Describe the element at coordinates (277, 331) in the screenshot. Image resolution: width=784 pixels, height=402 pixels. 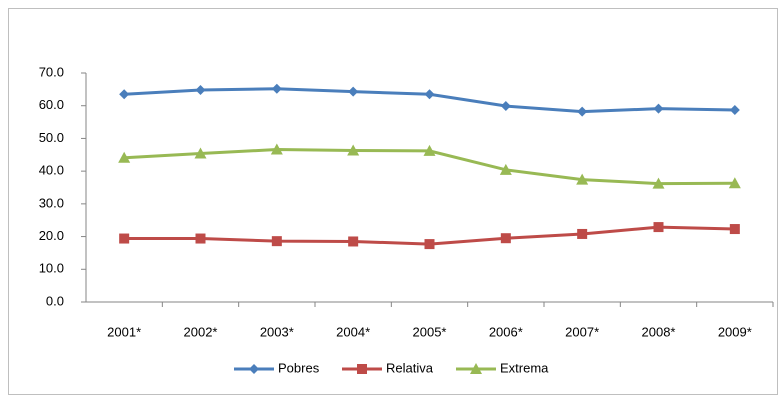
I see `x-tick-label: 2003*` at that location.